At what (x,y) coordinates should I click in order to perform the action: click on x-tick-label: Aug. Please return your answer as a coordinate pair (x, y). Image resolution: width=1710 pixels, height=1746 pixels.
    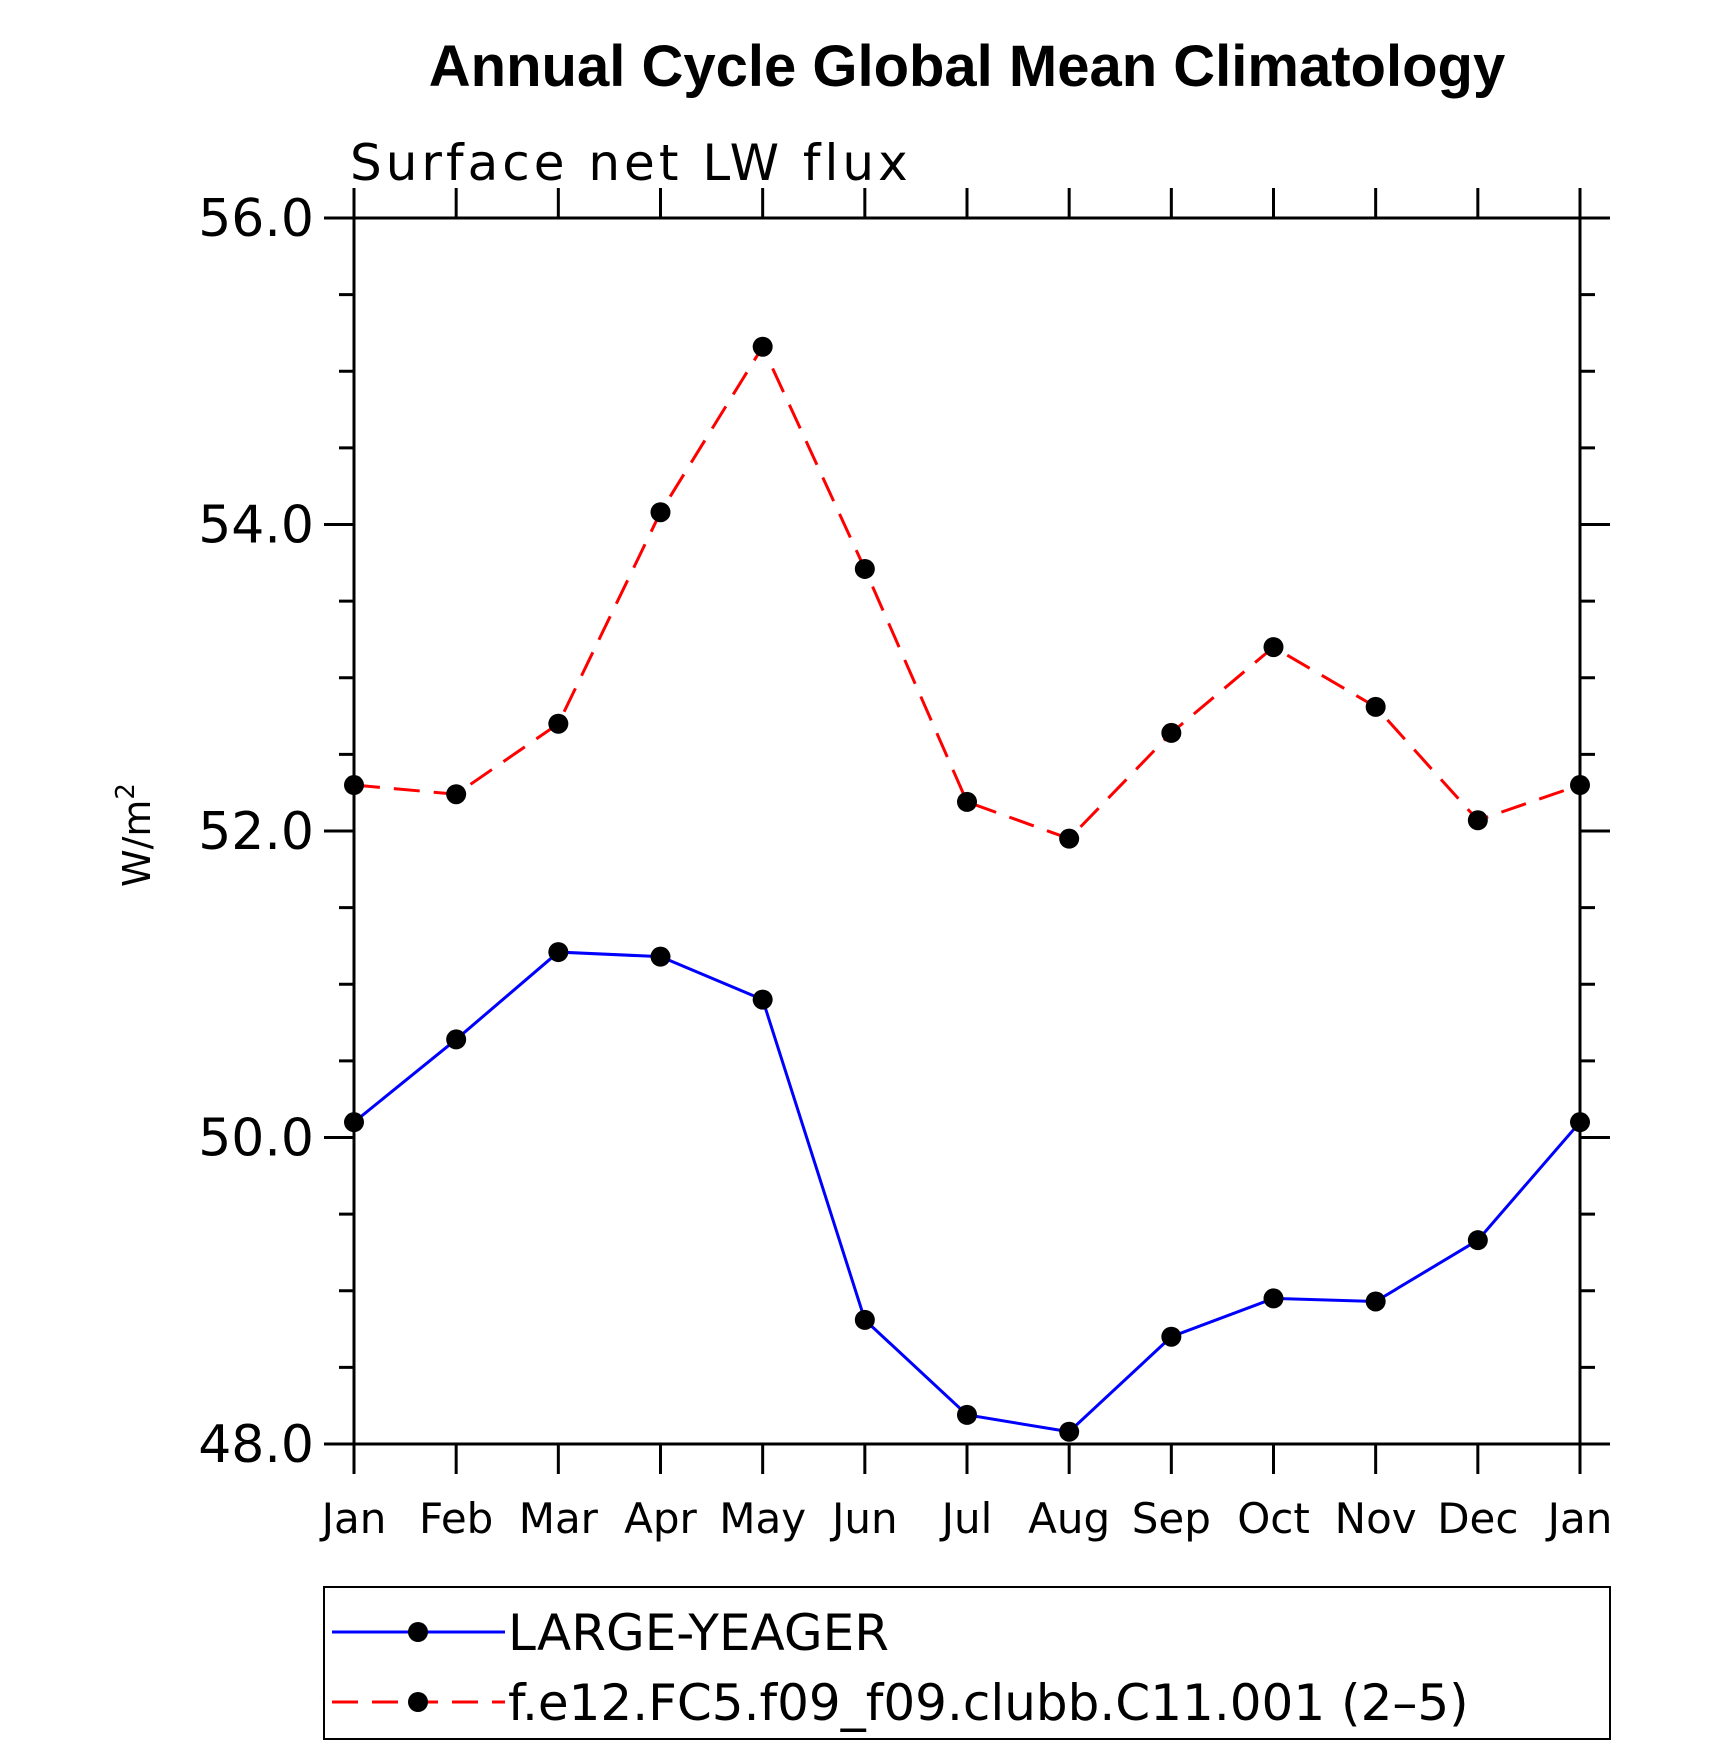
    Looking at the image, I should click on (1069, 1518).